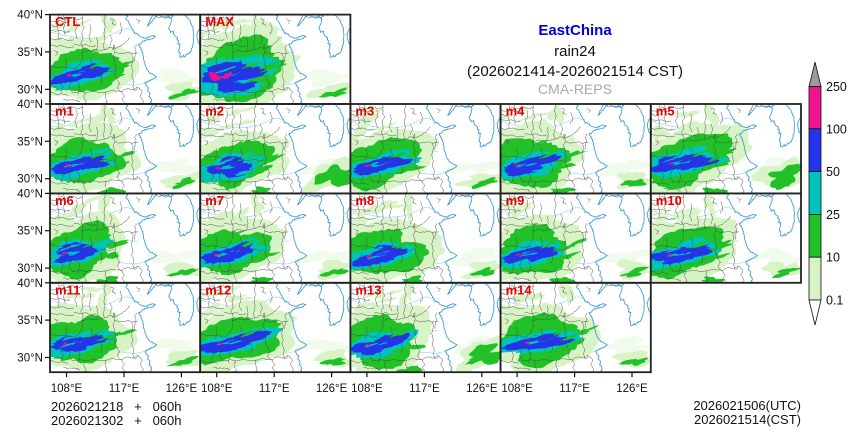  Describe the element at coordinates (64, 111) in the screenshot. I see `svg-text: m1` at that location.